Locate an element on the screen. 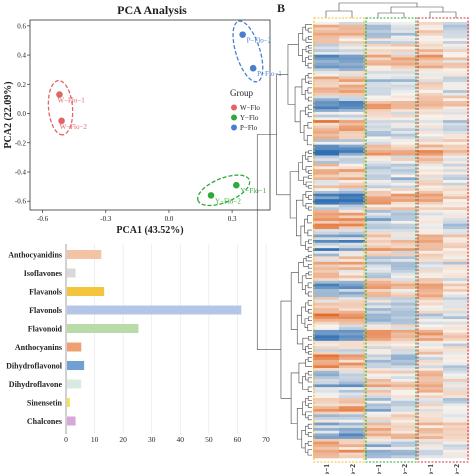 Image resolution: width=474 pixels, height=474 pixels. pca-legend-title: Group is located at coordinates (241, 93).